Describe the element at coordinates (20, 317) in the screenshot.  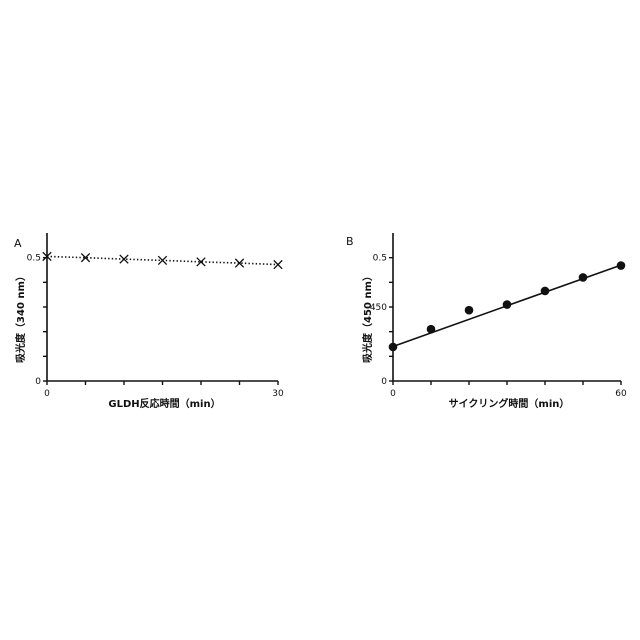
I see `y-axis-title: 吸光度（340 nm）` at that location.